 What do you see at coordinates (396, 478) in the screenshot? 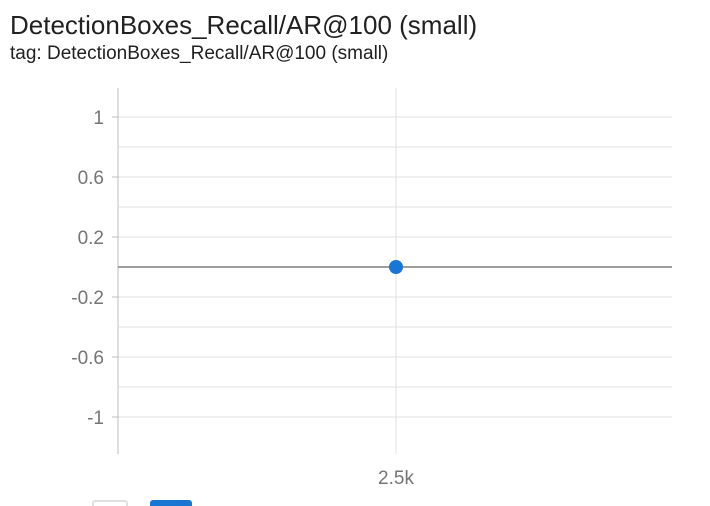
I see `x-tick-label: 2.5k` at bounding box center [396, 478].